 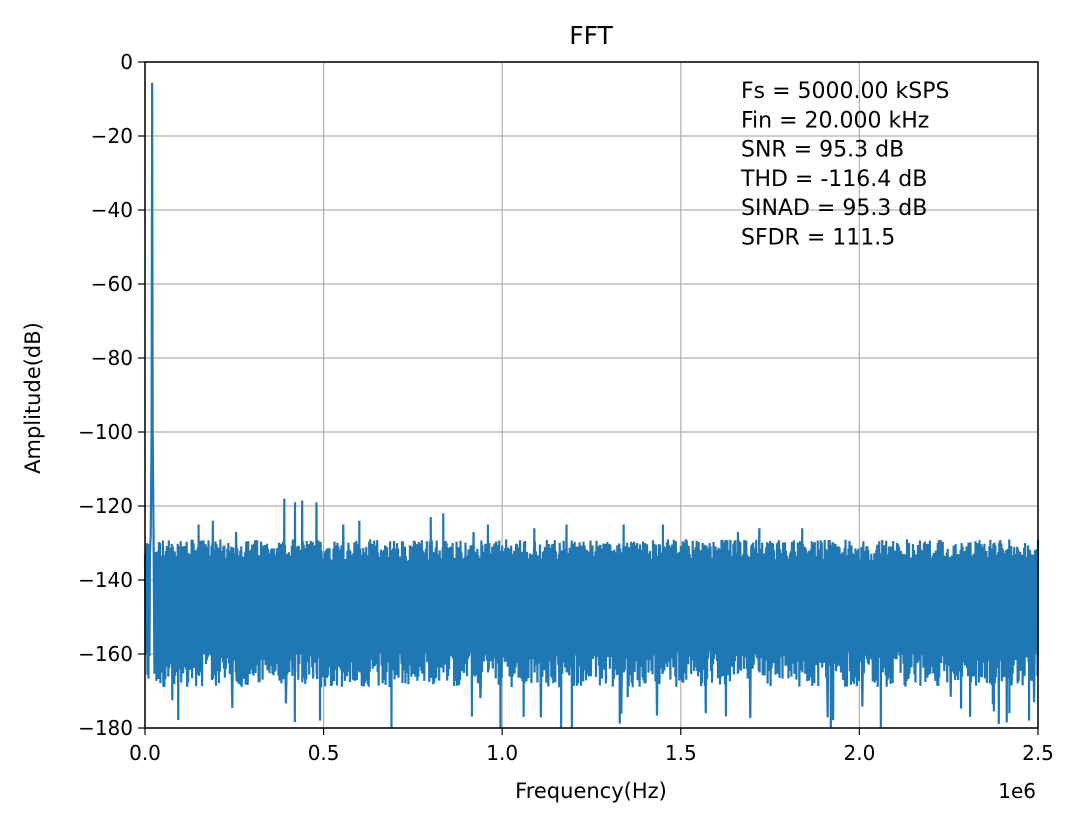 What do you see at coordinates (324, 753) in the screenshot?
I see `x-tick-label: 0.5` at bounding box center [324, 753].